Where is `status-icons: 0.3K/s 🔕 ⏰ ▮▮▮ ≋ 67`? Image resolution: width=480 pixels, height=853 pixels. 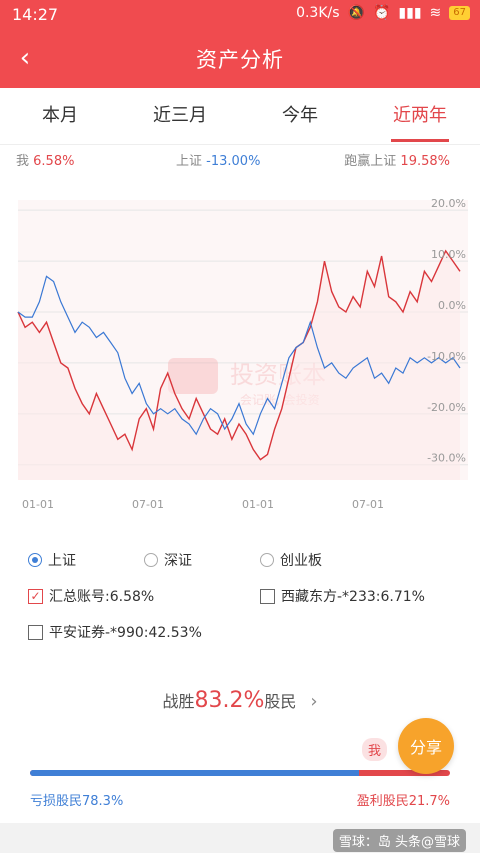
status-icons: 0.3K/s 🔕 ⏰ ▮▮▮ ≋ 67 is located at coordinates (383, 13).